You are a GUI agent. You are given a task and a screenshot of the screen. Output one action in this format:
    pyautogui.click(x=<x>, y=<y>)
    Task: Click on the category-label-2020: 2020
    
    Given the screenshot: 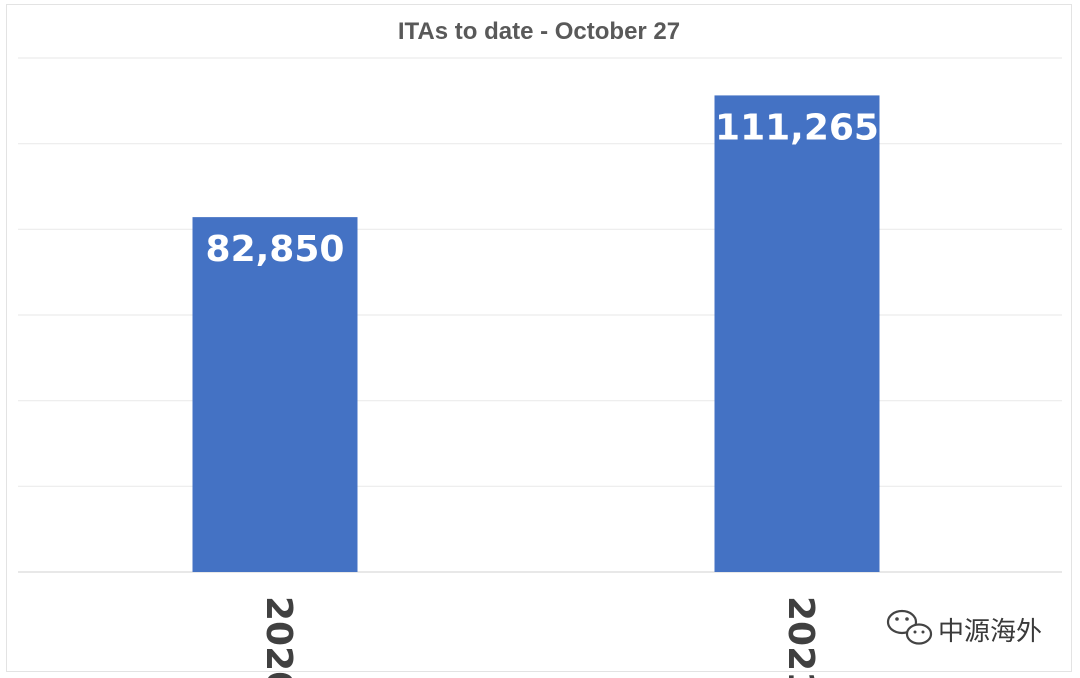 What is the action you would take?
    pyautogui.click(x=278, y=637)
    